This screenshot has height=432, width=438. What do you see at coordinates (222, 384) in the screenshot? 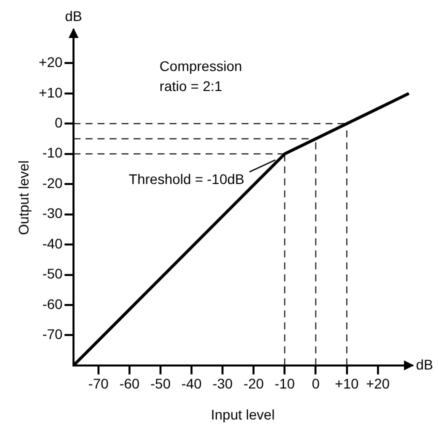
I see `x-tick-label: -30` at bounding box center [222, 384].